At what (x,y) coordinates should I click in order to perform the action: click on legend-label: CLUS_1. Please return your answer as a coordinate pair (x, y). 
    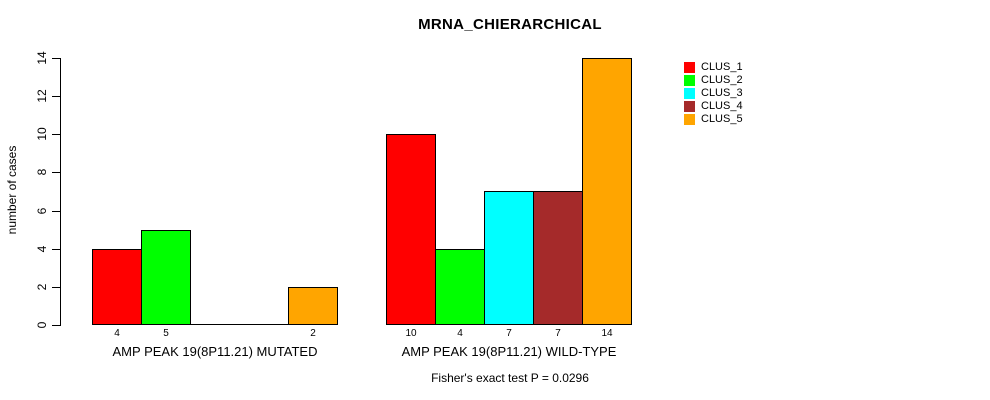
    Looking at the image, I should click on (722, 67).